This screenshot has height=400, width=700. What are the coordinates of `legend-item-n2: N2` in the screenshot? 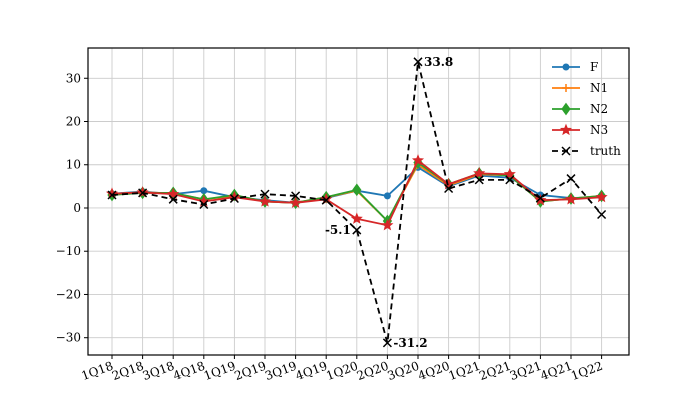 It's located at (580, 109).